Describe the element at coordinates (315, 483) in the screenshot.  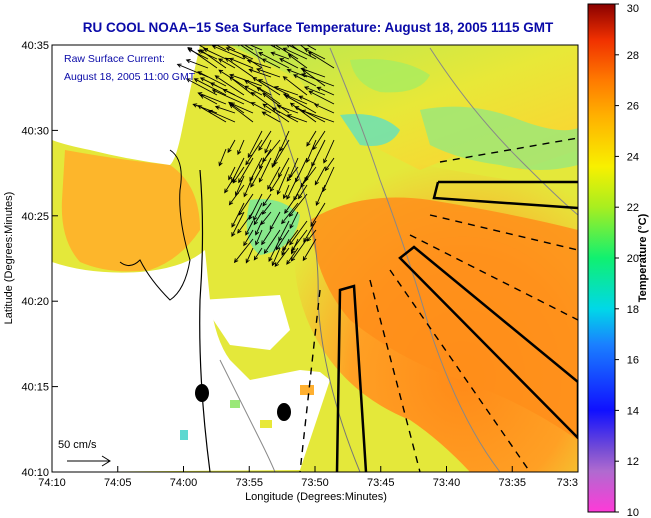
I see `x-tick-label: 73:50` at that location.